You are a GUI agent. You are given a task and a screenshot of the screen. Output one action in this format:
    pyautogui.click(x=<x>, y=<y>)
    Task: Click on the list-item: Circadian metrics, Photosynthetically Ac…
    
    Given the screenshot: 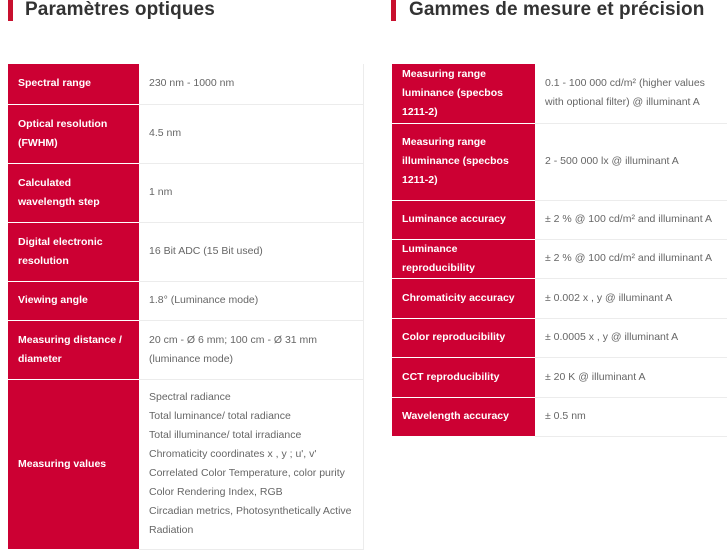 What is the action you would take?
    pyautogui.click(x=250, y=520)
    